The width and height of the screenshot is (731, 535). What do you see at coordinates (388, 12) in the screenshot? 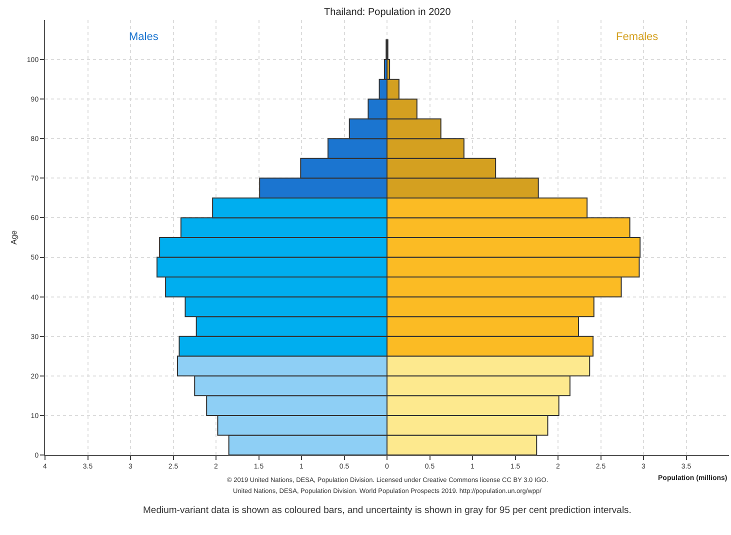
I see `chart-title: Thailand: Population in 2020` at bounding box center [388, 12].